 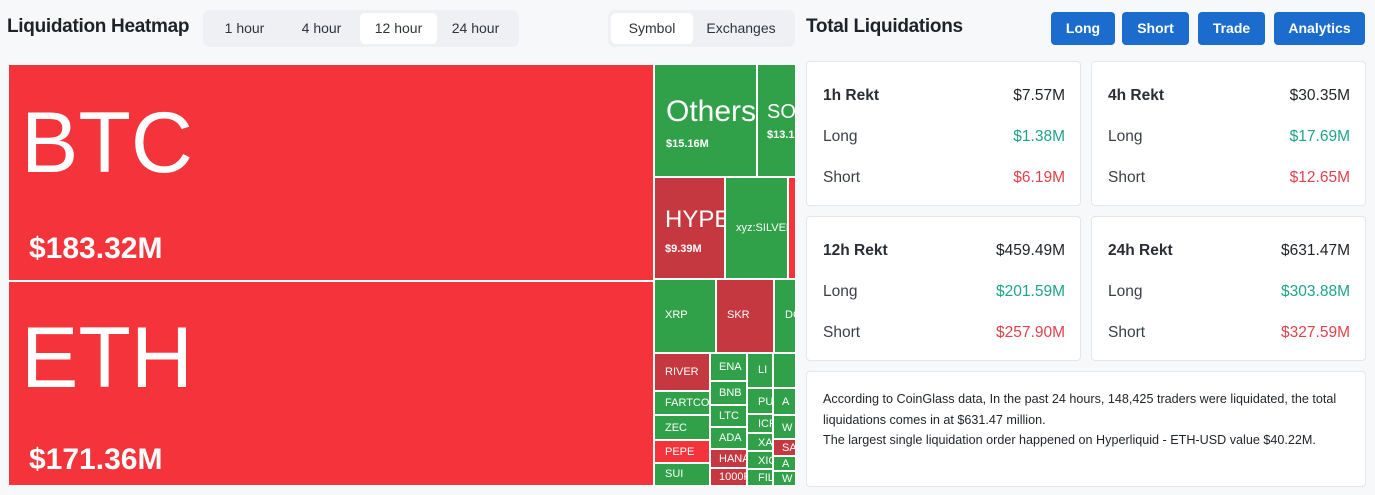 I want to click on treemap-cell-skr: SKR, so click(x=745, y=316).